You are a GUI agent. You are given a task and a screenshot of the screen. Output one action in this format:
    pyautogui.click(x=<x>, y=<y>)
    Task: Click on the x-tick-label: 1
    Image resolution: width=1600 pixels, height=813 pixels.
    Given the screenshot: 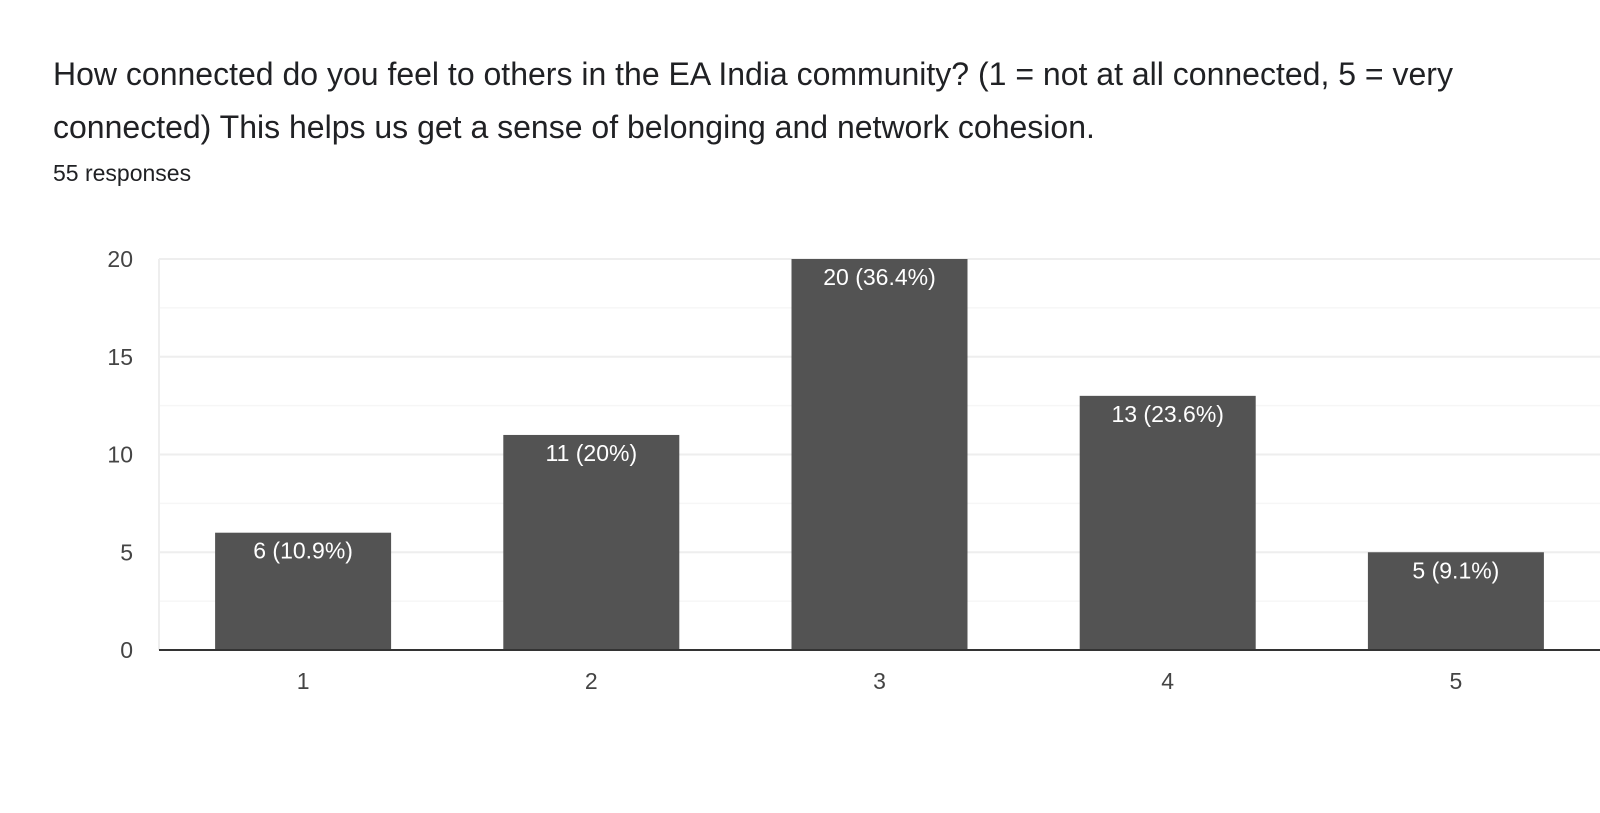 What is the action you would take?
    pyautogui.click(x=303, y=681)
    